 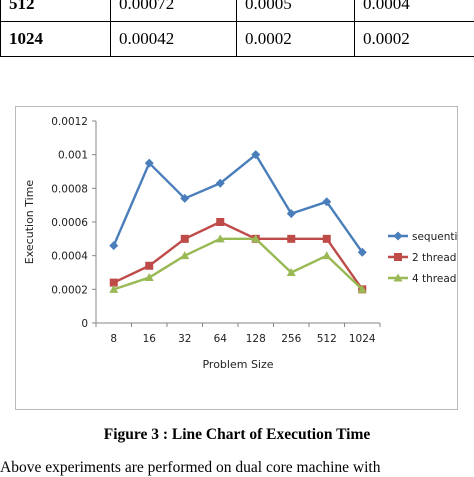 What do you see at coordinates (69, 189) in the screenshot?
I see `y-tick-label: 0.0008` at bounding box center [69, 189].